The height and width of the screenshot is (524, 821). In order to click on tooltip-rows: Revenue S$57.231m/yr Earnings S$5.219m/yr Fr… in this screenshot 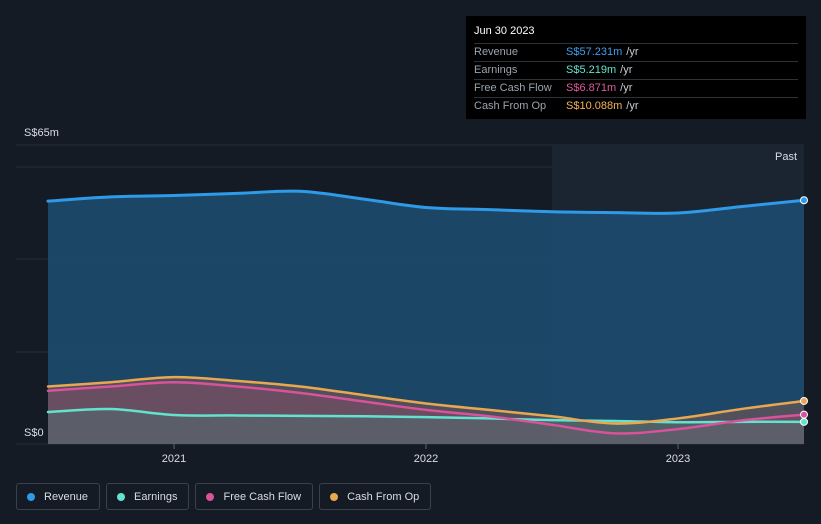, I will do `click(636, 79)`.